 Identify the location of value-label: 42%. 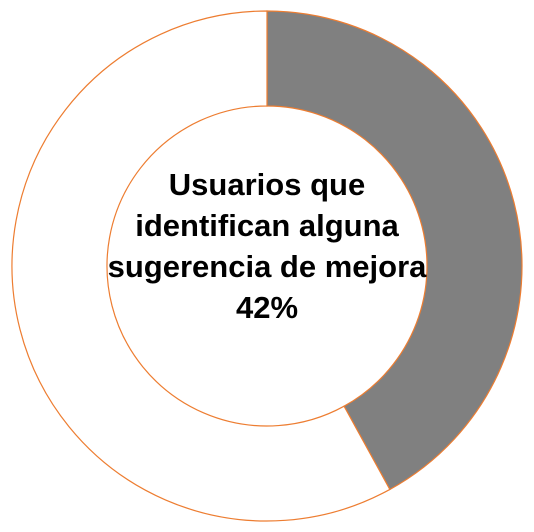
(267, 307).